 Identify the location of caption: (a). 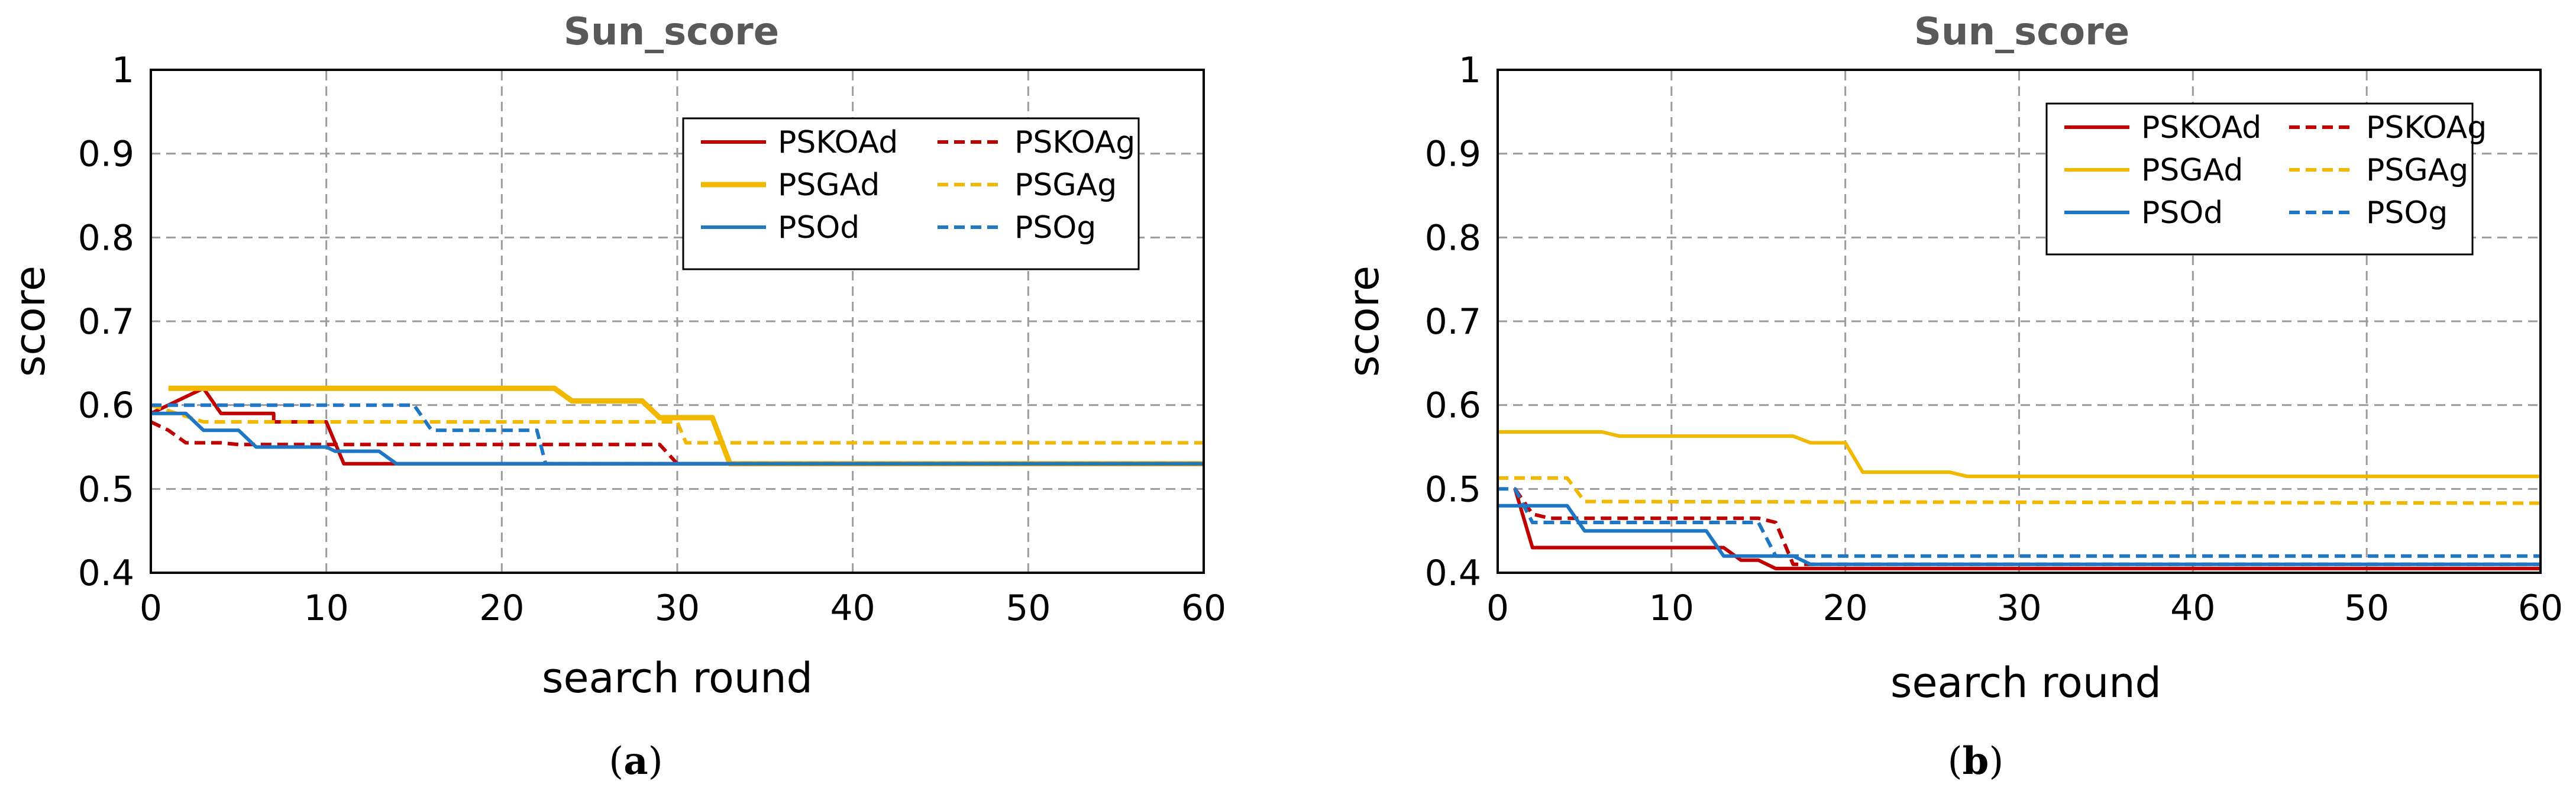
(635, 761).